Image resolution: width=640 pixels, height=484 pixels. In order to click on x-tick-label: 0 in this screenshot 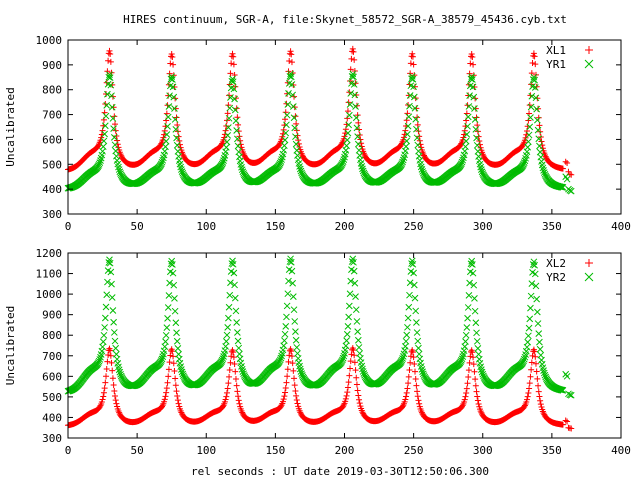, I will do `click(68, 226)`.